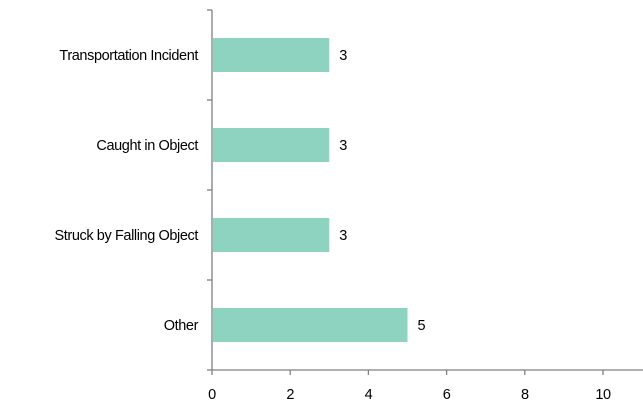 This screenshot has width=643, height=404. I want to click on category-label: Caught in Object, so click(147, 146).